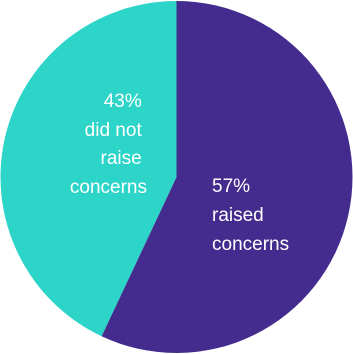  I want to click on slice-label-not-raised-line-2: did not, so click(114, 130).